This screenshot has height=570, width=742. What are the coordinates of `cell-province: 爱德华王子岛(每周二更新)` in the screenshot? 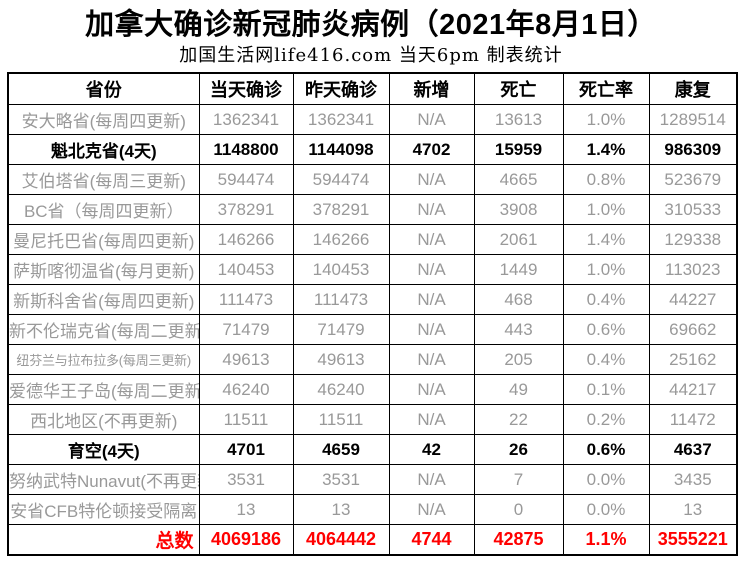 It's located at (103, 389).